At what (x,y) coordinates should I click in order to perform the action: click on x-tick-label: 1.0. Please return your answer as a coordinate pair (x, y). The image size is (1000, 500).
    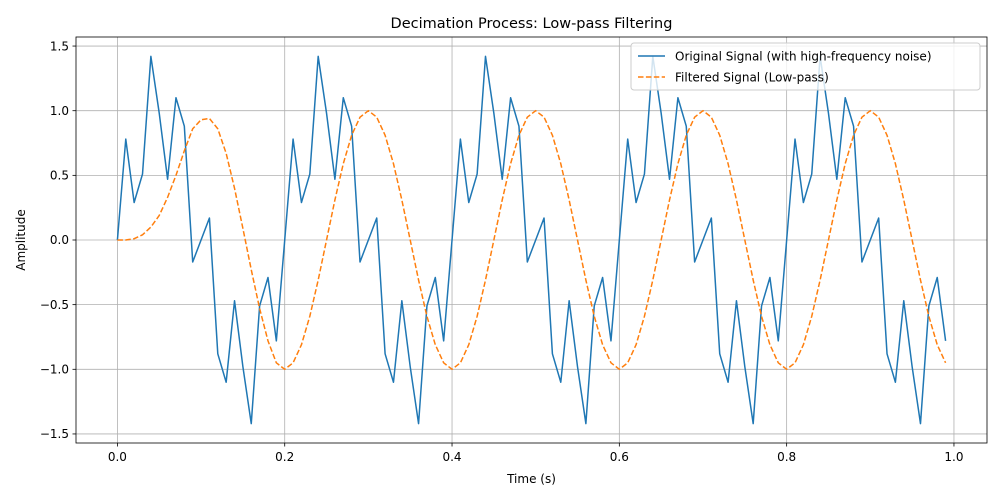
    Looking at the image, I should click on (953, 457).